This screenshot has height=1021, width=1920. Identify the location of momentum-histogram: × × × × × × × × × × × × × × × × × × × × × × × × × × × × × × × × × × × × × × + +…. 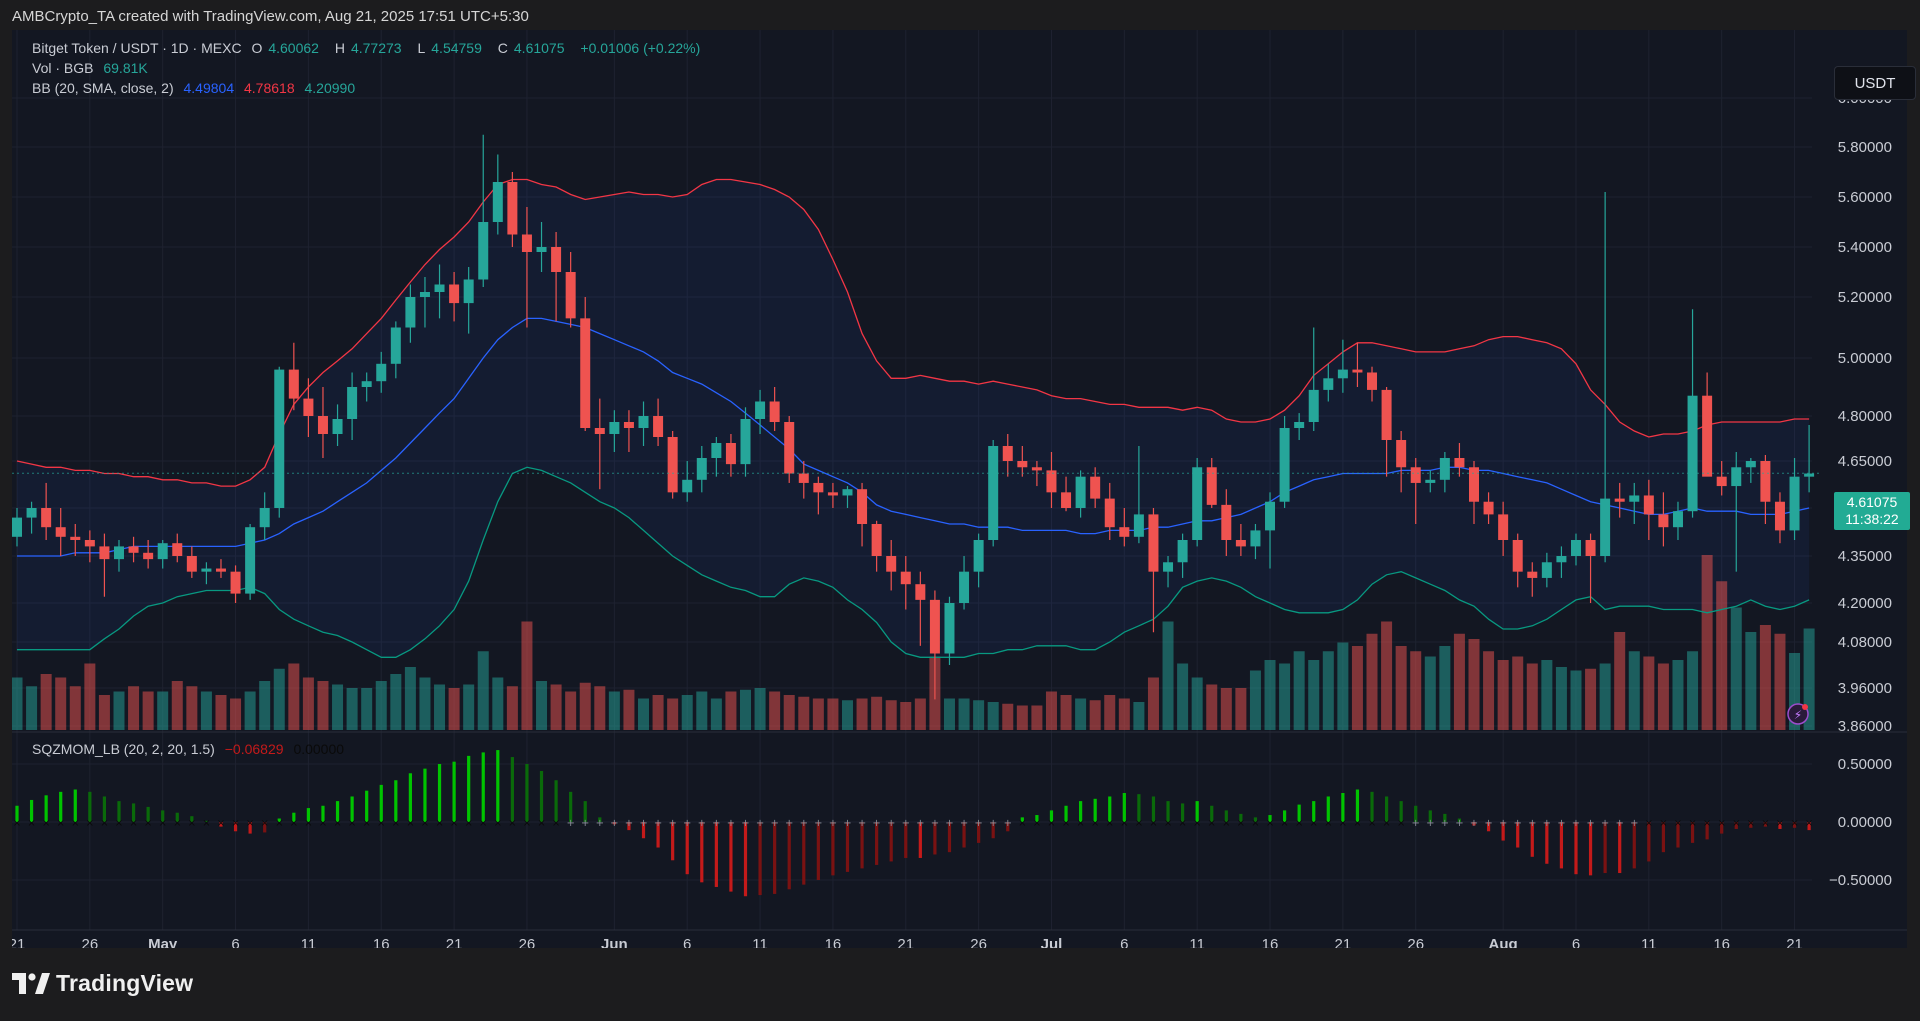
(913, 823).